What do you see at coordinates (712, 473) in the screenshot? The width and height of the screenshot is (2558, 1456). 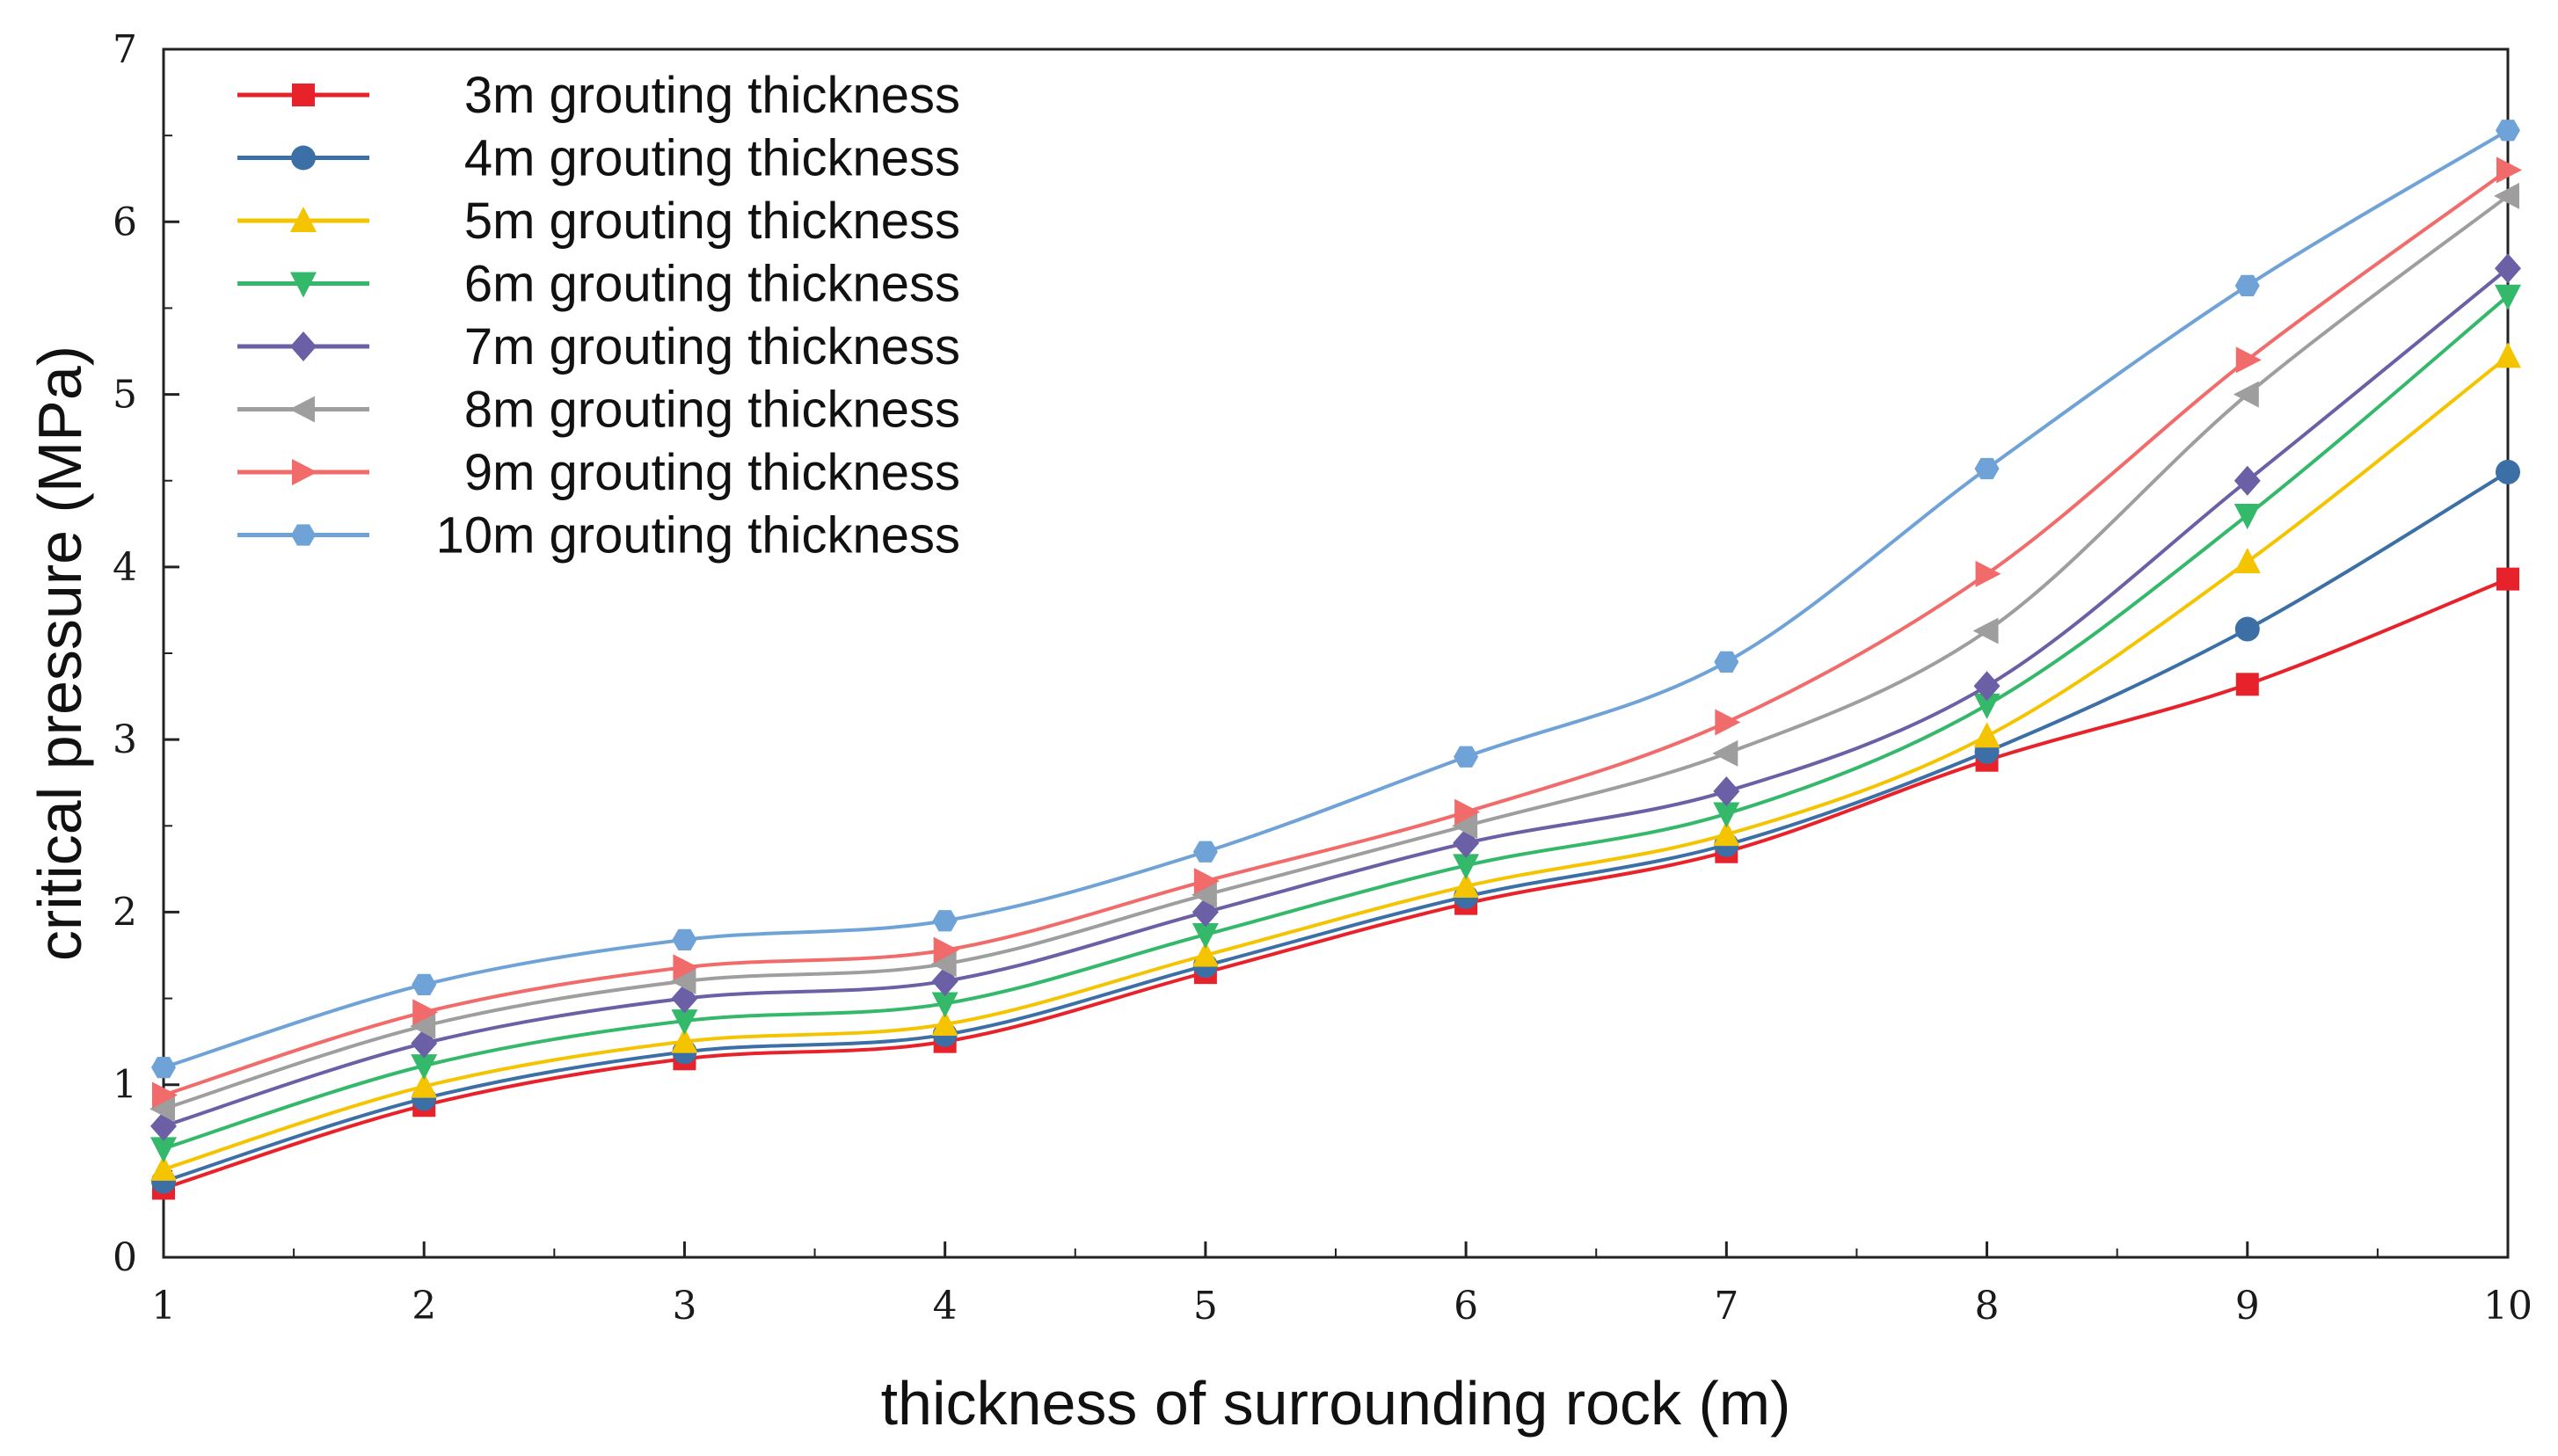 I see `legend-label: 9m grouting thickness` at bounding box center [712, 473].